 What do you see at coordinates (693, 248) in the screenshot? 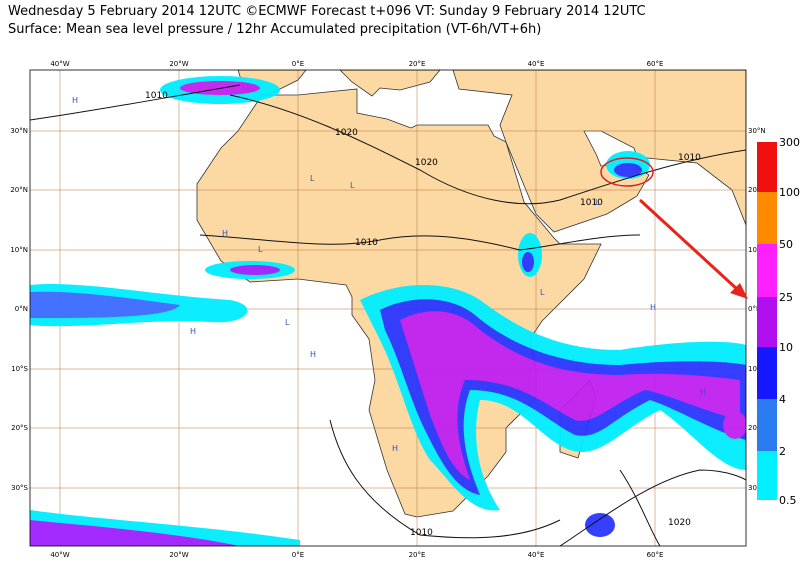
I see `arrow` at bounding box center [693, 248].